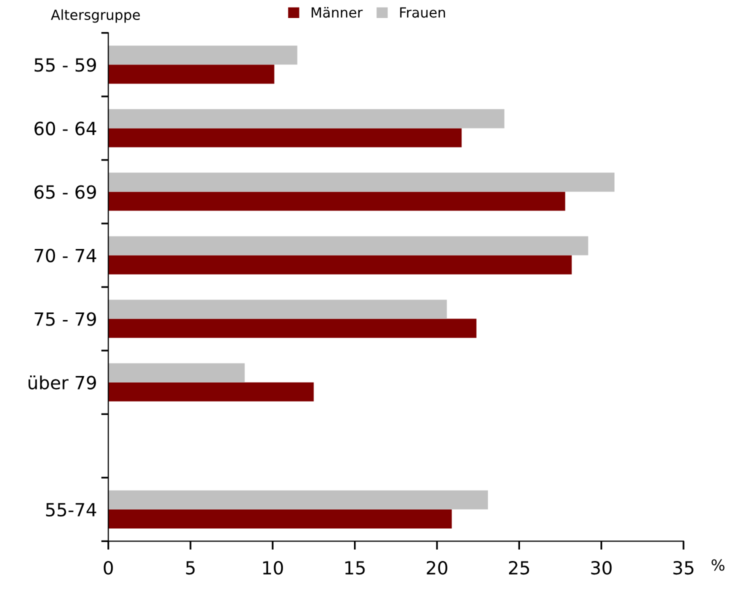 The height and width of the screenshot is (598, 747). What do you see at coordinates (337, 12) in the screenshot?
I see `legend-label: Männer` at bounding box center [337, 12].